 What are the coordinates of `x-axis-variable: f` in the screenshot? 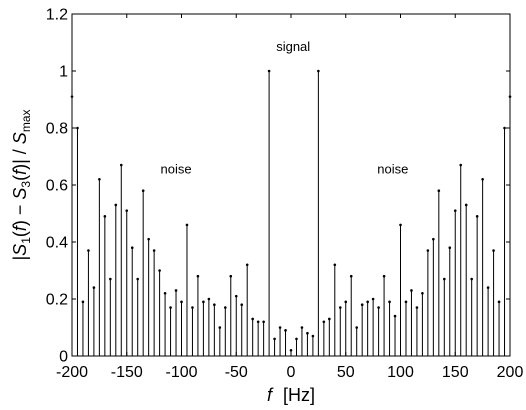 It's located at (270, 395).